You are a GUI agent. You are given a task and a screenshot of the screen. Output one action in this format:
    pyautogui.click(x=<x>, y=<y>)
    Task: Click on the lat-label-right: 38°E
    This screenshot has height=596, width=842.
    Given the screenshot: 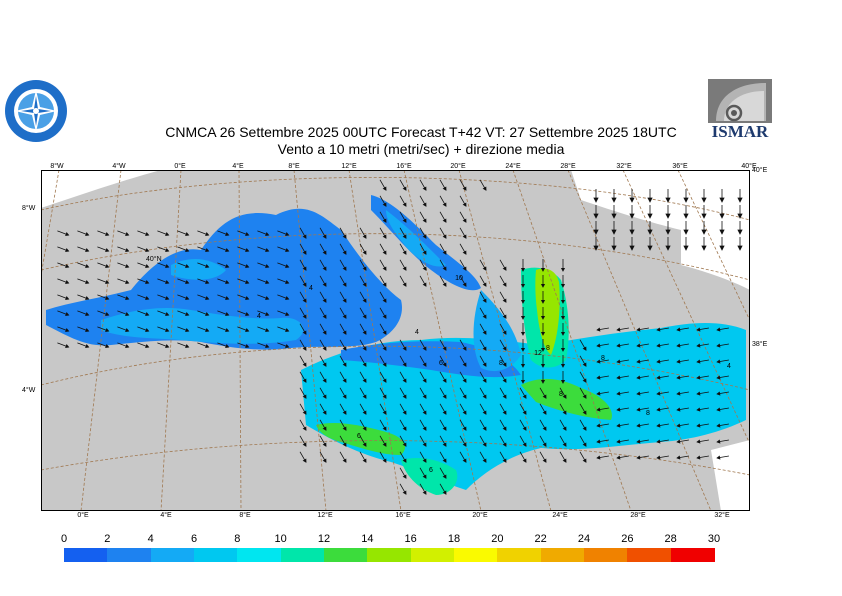 What is the action you would take?
    pyautogui.click(x=760, y=344)
    